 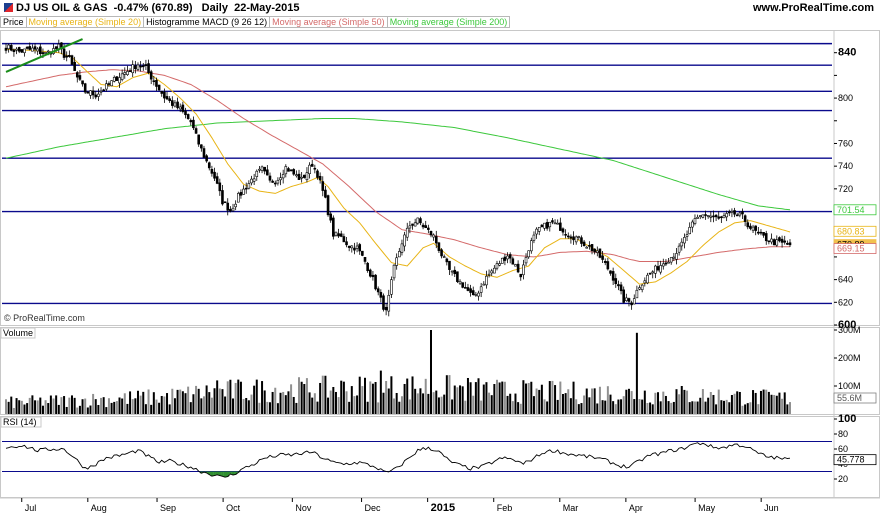 What do you see at coordinates (813, 8) in the screenshot?
I see `site-url: www.ProRealTime.com` at bounding box center [813, 8].